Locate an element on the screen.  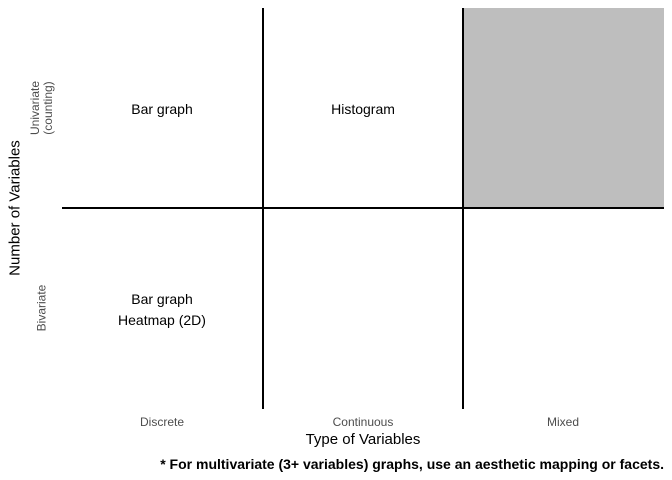
x-tick-discrete: Discrete is located at coordinates (162, 422).